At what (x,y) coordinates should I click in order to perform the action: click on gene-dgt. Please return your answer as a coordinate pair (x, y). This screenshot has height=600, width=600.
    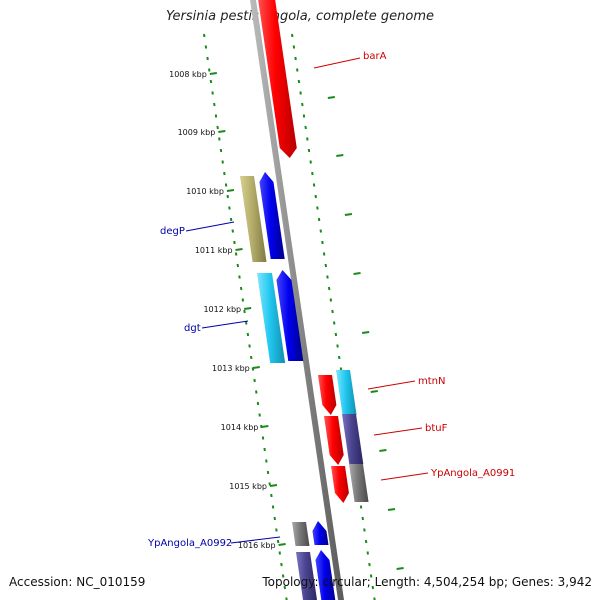
    Looking at the image, I should click on (290, 315).